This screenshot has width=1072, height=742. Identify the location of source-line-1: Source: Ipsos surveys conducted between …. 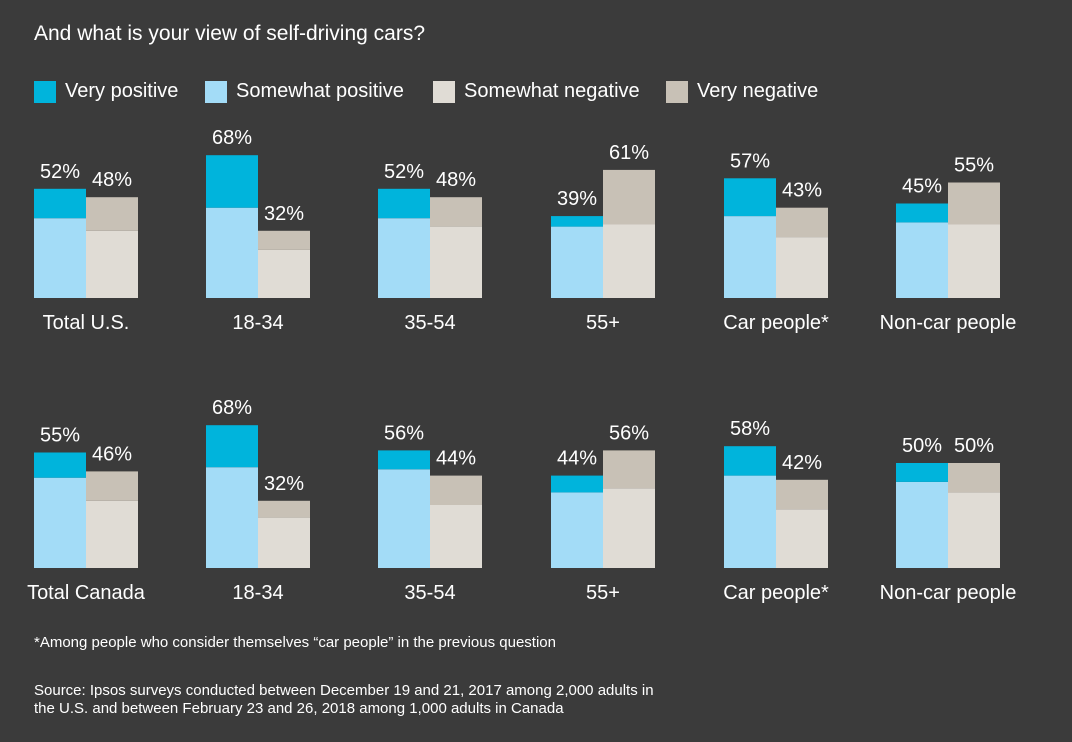
(344, 690).